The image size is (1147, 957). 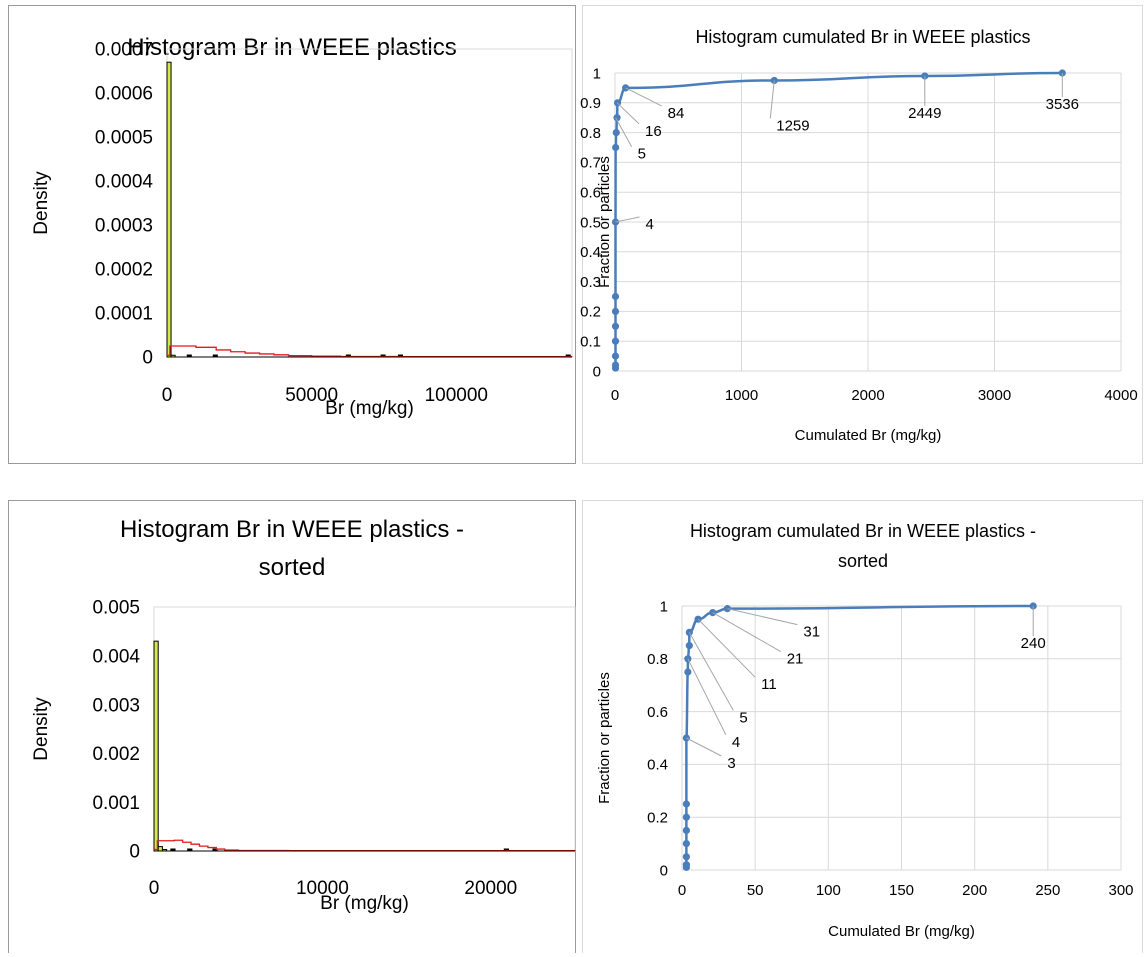 What do you see at coordinates (590, 252) in the screenshot?
I see `y-tick-label: 0.4` at bounding box center [590, 252].